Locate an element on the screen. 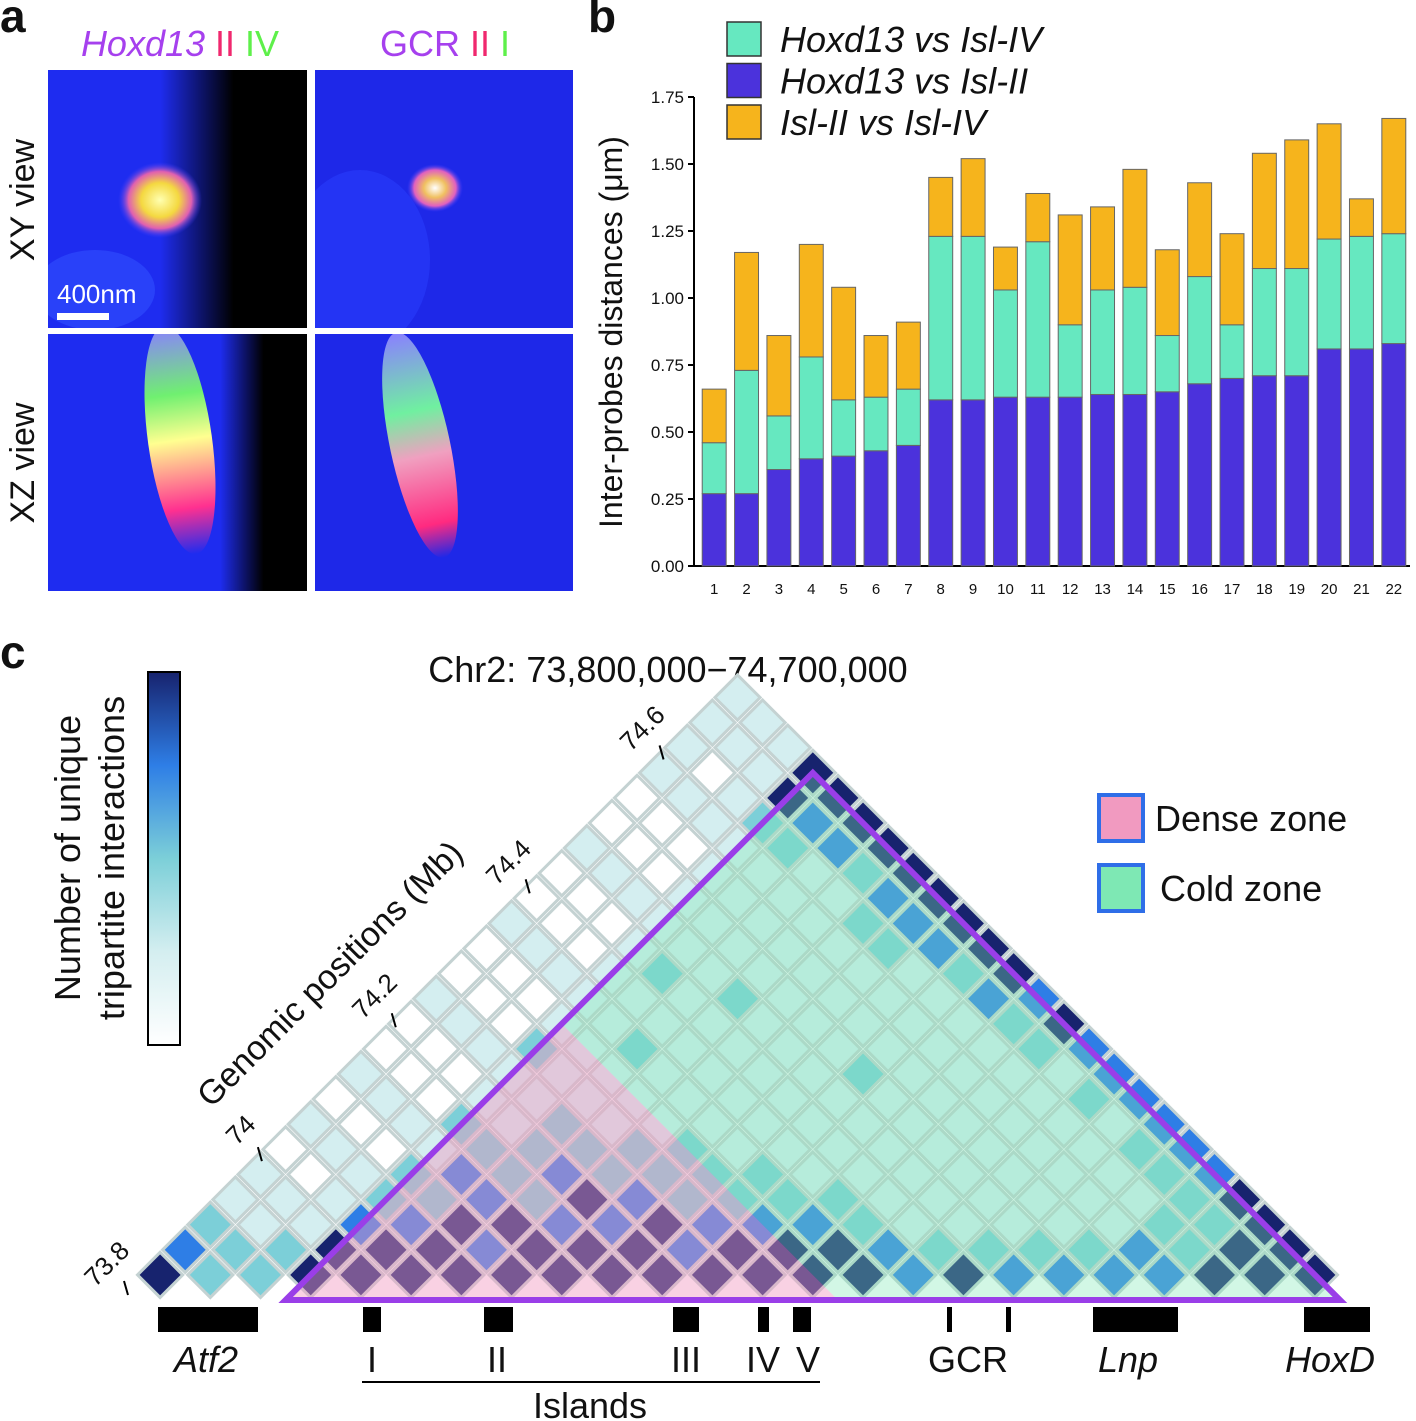 The width and height of the screenshot is (1416, 1421). gene-track is located at coordinates (764, 1345).